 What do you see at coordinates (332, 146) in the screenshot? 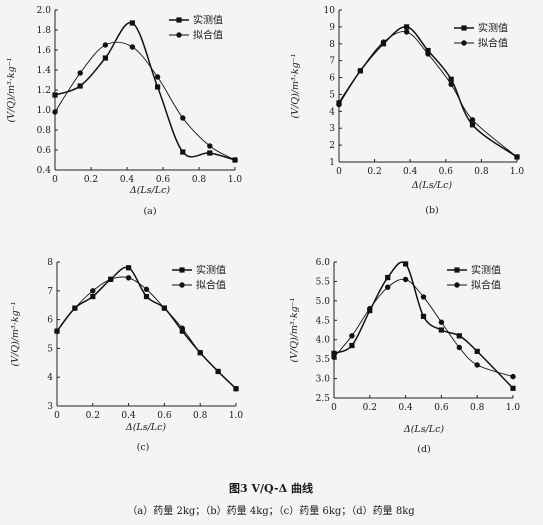
I see `y-tick-label: 2` at bounding box center [332, 146].